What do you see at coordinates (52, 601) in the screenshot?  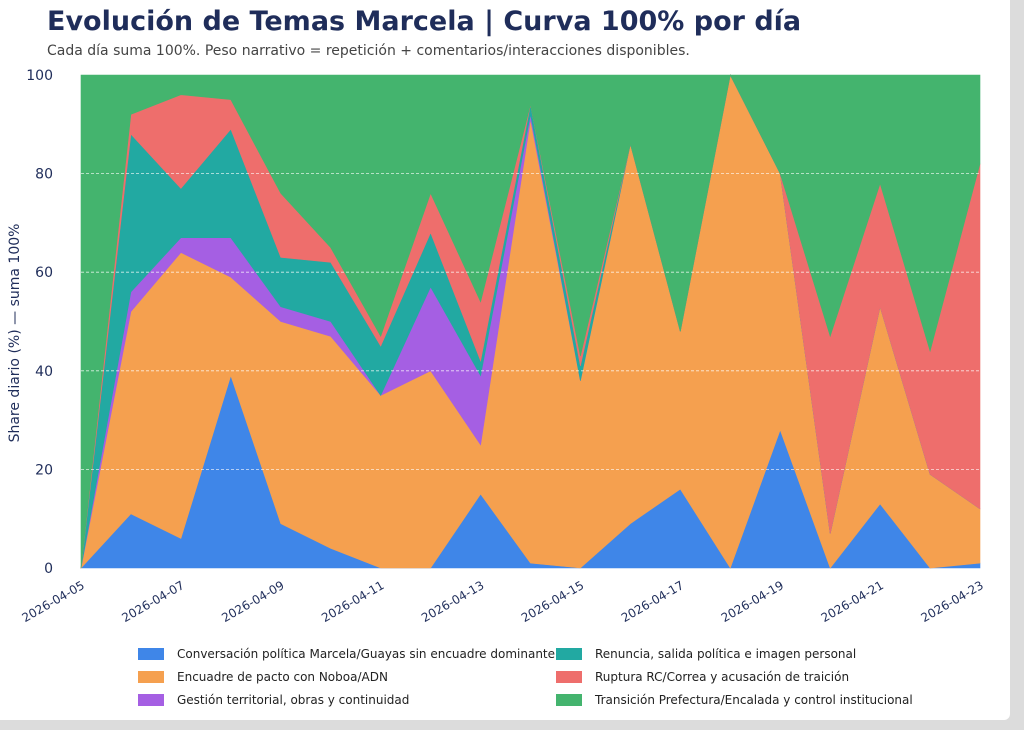 I see `x-tick-label: 2026-04-05` at bounding box center [52, 601].